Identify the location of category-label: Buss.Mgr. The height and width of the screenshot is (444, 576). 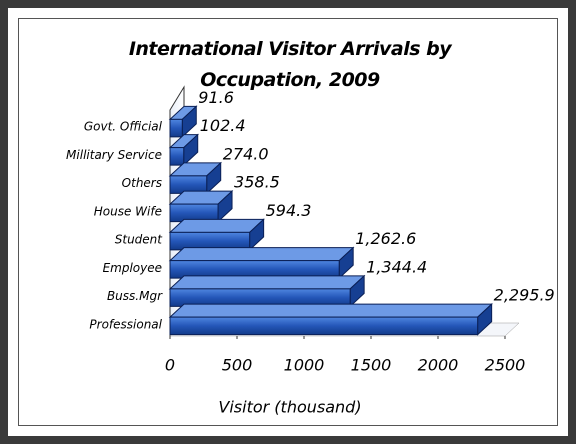
(135, 296).